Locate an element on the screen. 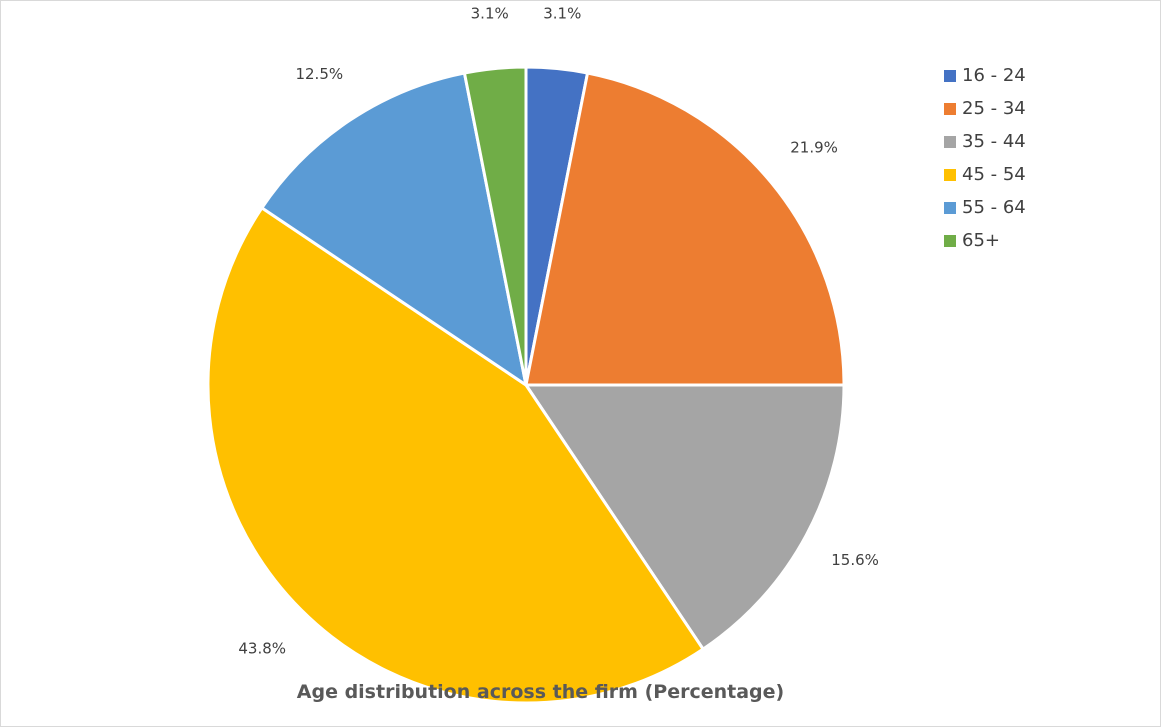 The width and height of the screenshot is (1161, 728). legend-item-35-44: 35 - 44 is located at coordinates (985, 141).